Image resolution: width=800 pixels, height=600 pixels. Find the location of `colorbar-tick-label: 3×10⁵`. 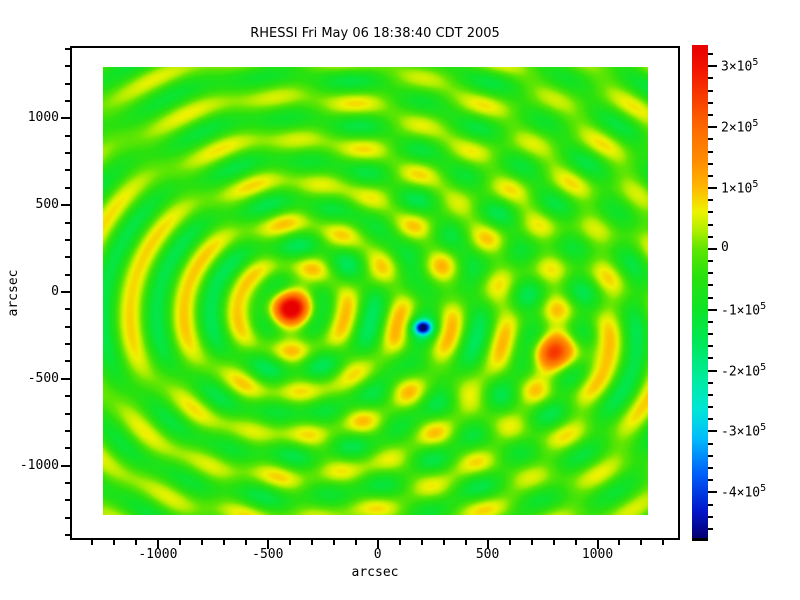

colorbar-tick-label: 3×10⁵ is located at coordinates (740, 66).